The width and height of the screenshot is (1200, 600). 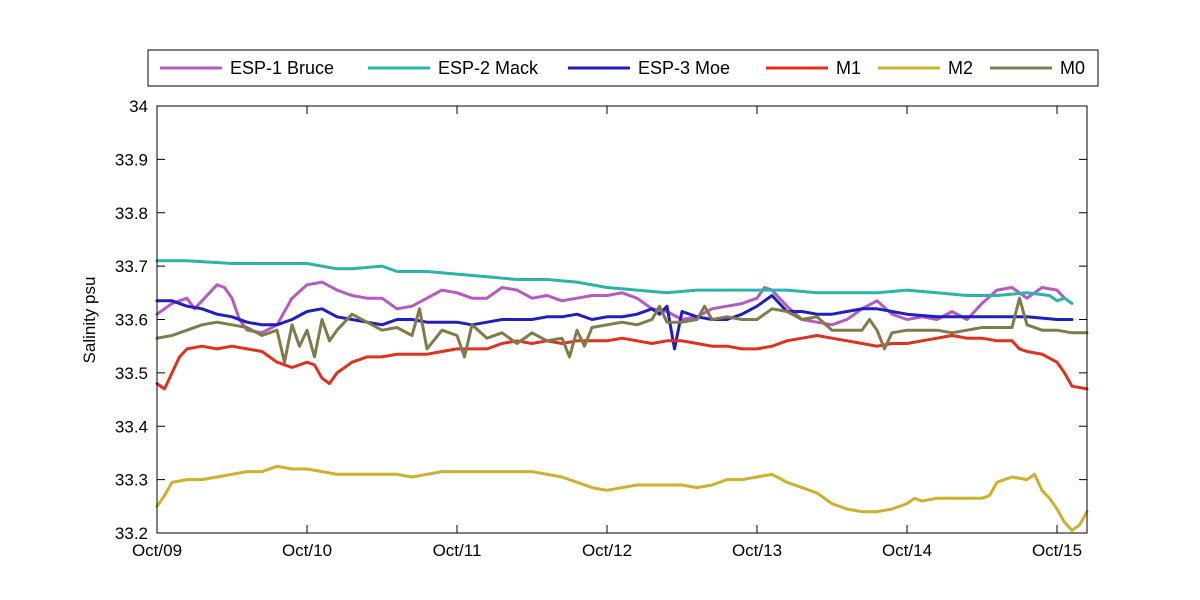 What do you see at coordinates (960, 68) in the screenshot?
I see `legend-label-m2: M2` at bounding box center [960, 68].